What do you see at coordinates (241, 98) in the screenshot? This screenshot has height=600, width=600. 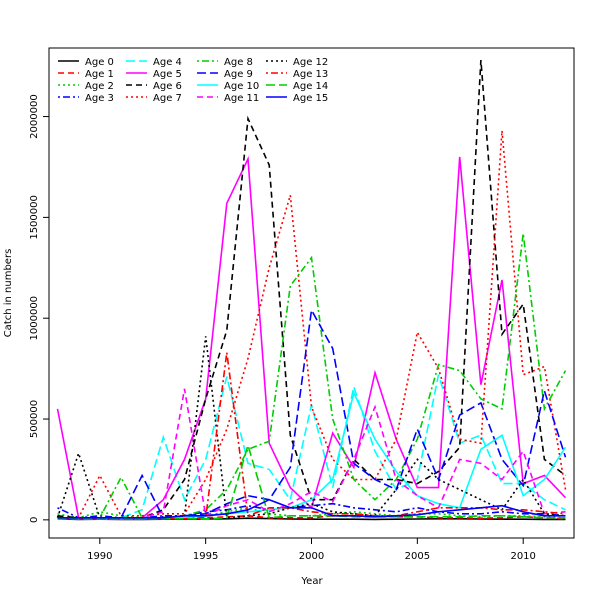 I see `legend-label: Age 11` at bounding box center [241, 98].